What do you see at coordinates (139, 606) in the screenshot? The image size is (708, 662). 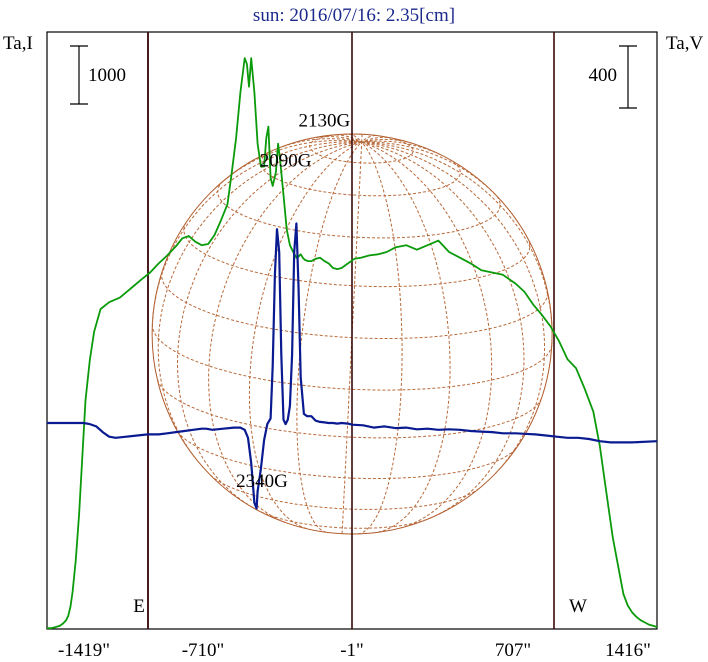 I see `limb-marker-label: E` at bounding box center [139, 606].